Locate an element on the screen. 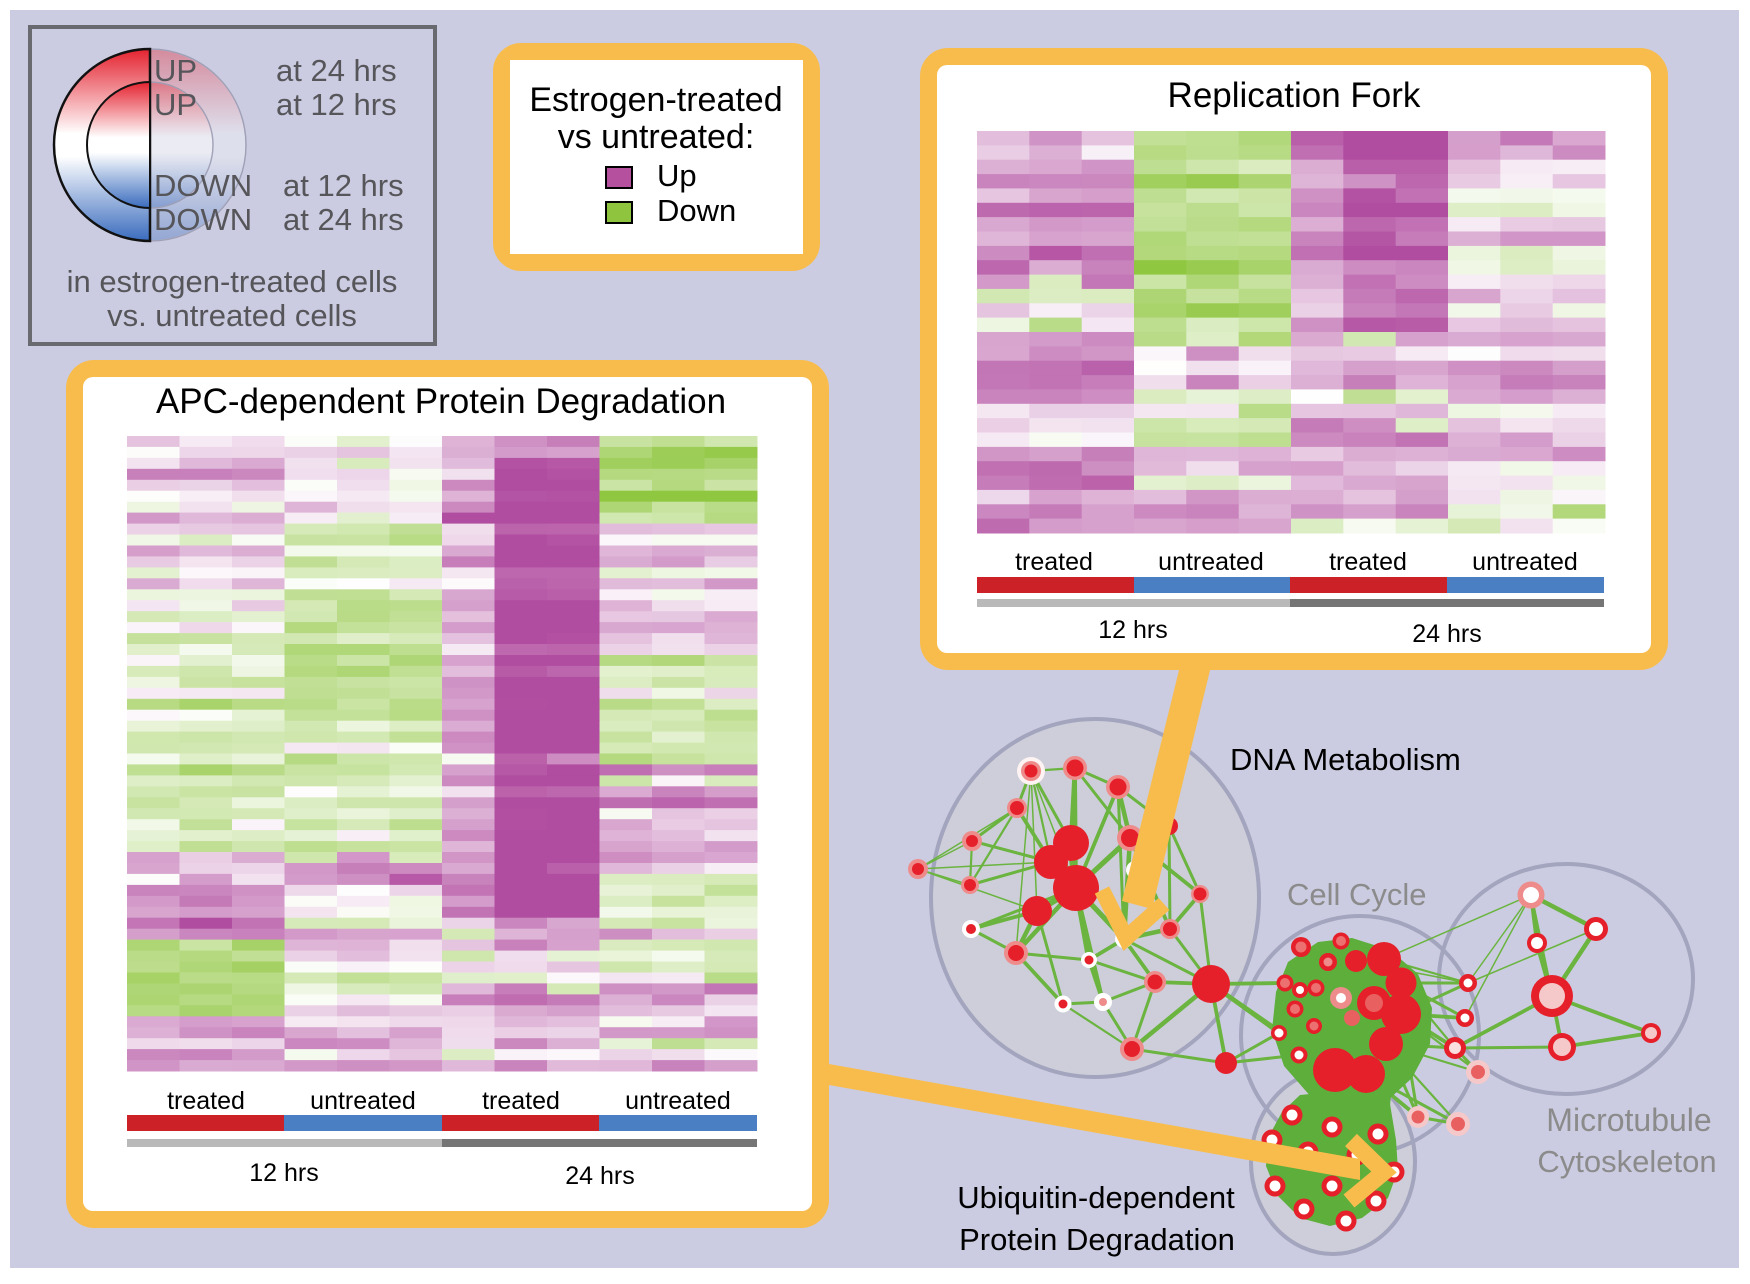 The height and width of the screenshot is (1284, 1750). svg-text: Microtubule is located at coordinates (1628, 1120).